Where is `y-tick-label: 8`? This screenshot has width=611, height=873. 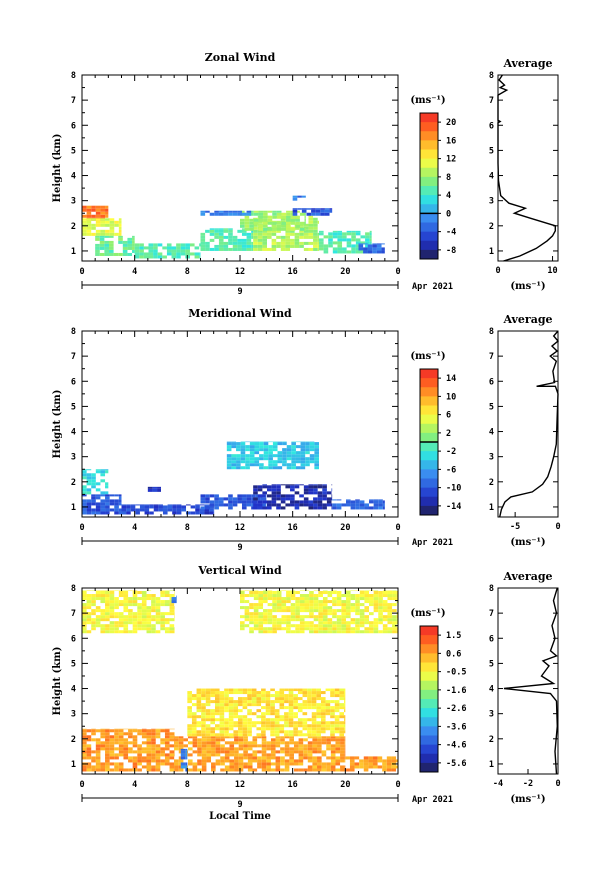
y-tick-label: 8 is located at coordinates (73, 589).